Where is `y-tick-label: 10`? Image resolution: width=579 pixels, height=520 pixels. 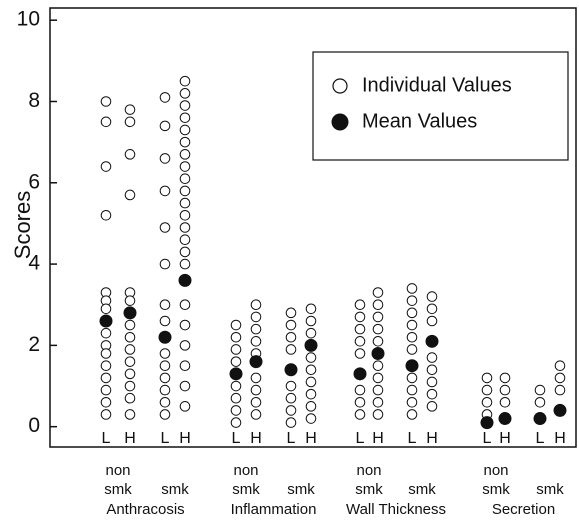
y-tick-label: 10 is located at coordinates (28, 19).